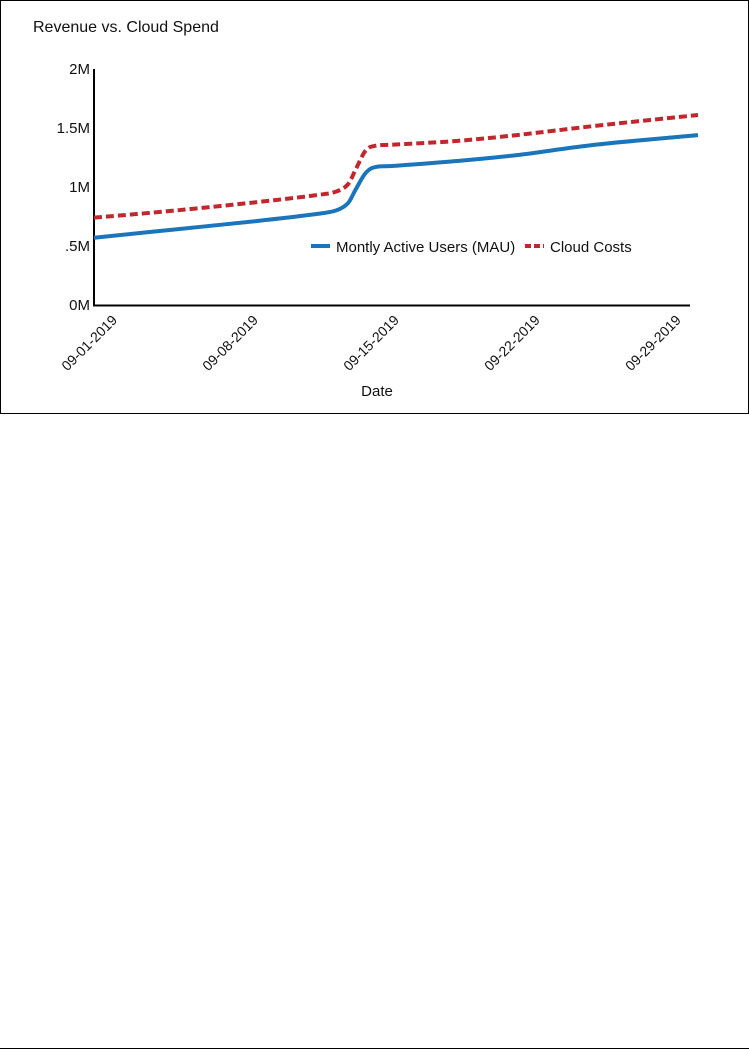 Image resolution: width=749 pixels, height=1051 pixels. I want to click on x-tick-label: 09-29-2019, so click(653, 343).